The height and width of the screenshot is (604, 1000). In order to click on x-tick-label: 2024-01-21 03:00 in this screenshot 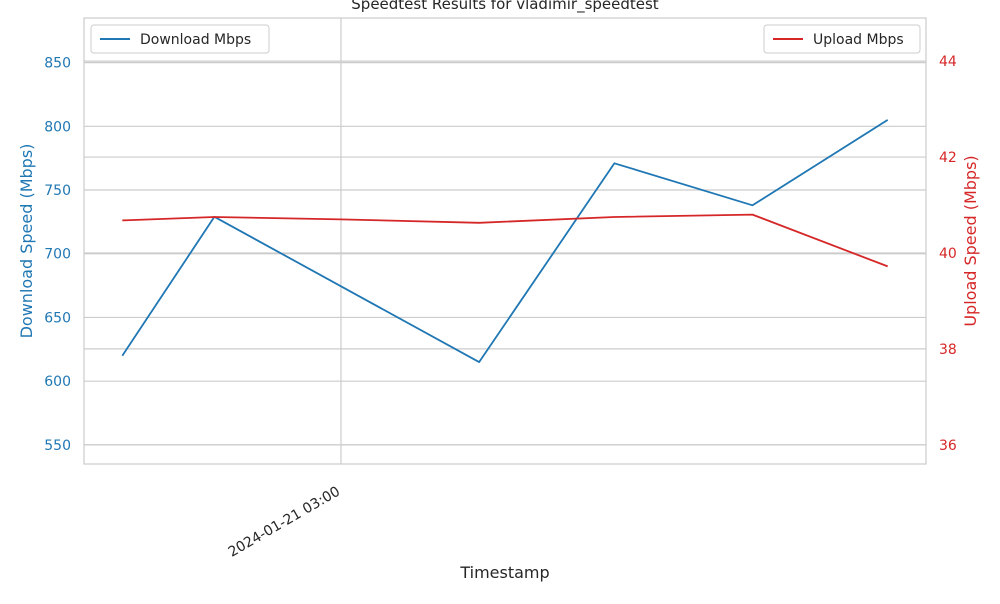, I will do `click(284, 522)`.